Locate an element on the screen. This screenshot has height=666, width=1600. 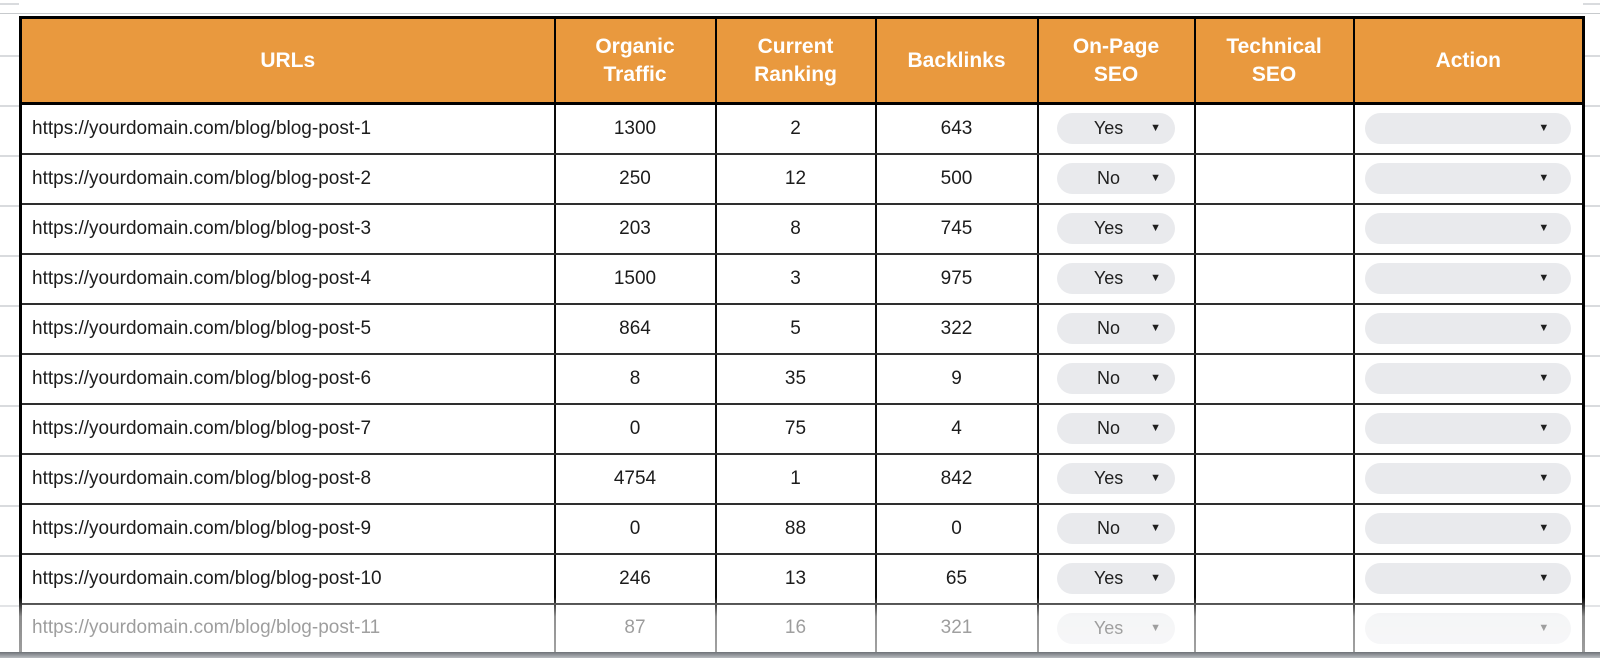
organic-traffic-cell: 203 is located at coordinates (635, 228).